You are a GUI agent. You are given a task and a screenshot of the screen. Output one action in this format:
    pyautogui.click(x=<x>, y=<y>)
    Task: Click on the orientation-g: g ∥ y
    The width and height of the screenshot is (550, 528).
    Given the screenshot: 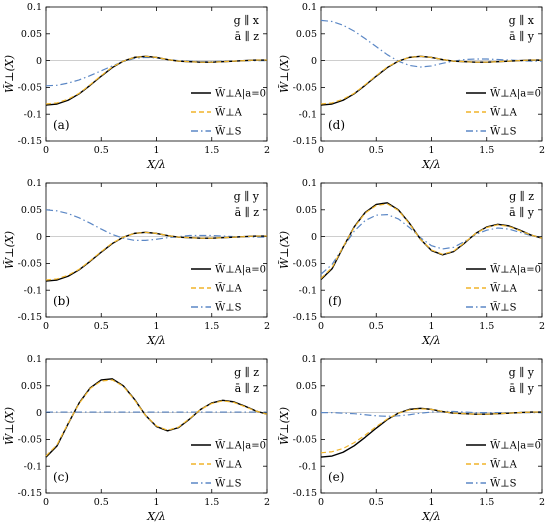 What is the action you would take?
    pyautogui.click(x=247, y=196)
    